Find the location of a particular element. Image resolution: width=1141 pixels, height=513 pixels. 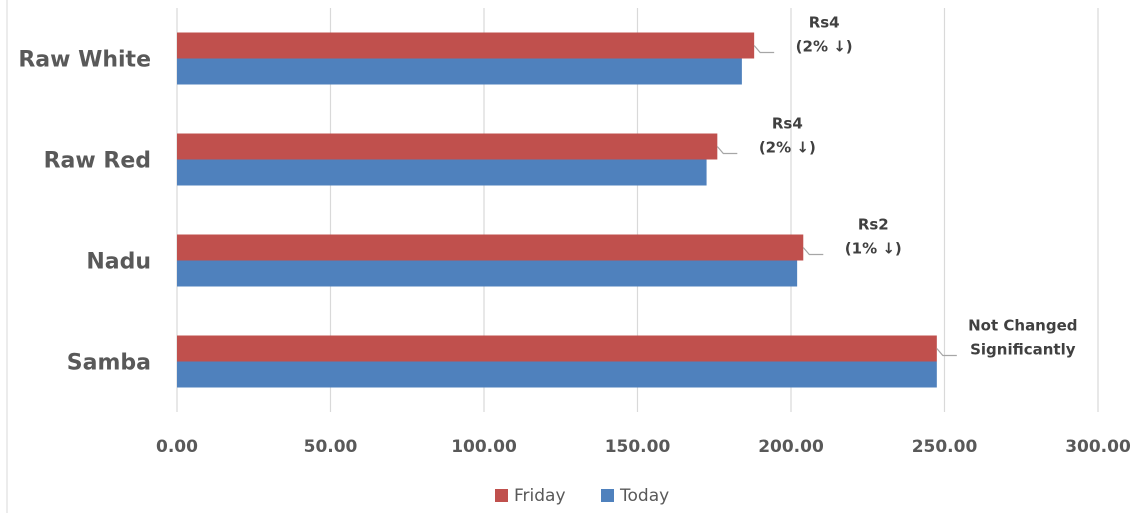

category-label: Raw Red is located at coordinates (97, 161).